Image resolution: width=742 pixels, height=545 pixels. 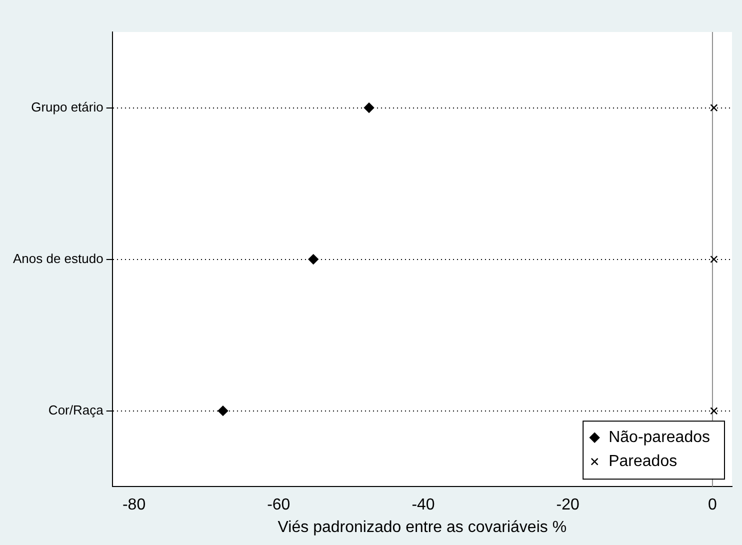 What do you see at coordinates (422, 527) in the screenshot?
I see `x-axis-title: Viés padronizado entre as covariáveis %` at bounding box center [422, 527].